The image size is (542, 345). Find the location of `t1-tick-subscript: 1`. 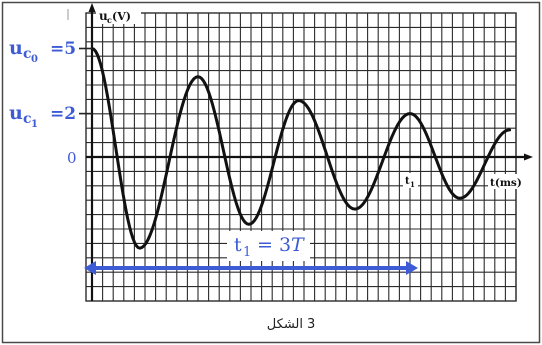

t1-tick-subscript: 1 is located at coordinates (412, 184).